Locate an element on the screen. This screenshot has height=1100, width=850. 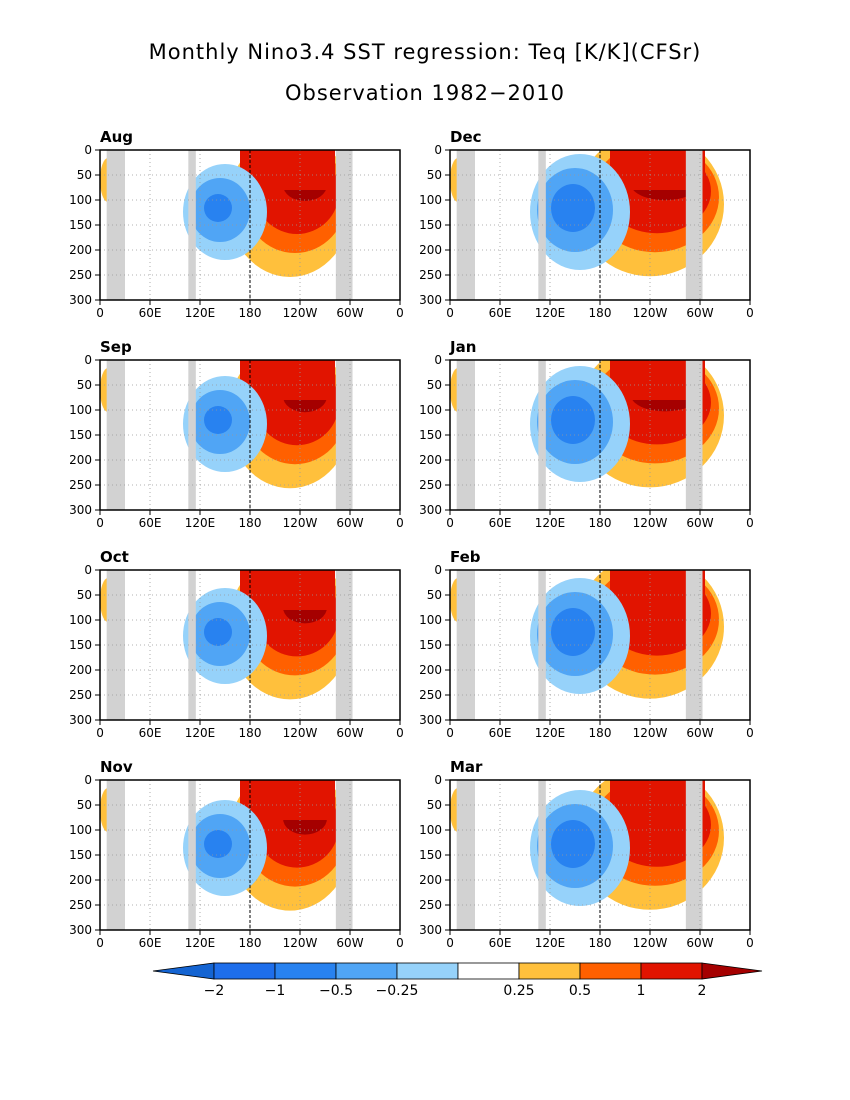
panel-title: Aug is located at coordinates (116, 137).